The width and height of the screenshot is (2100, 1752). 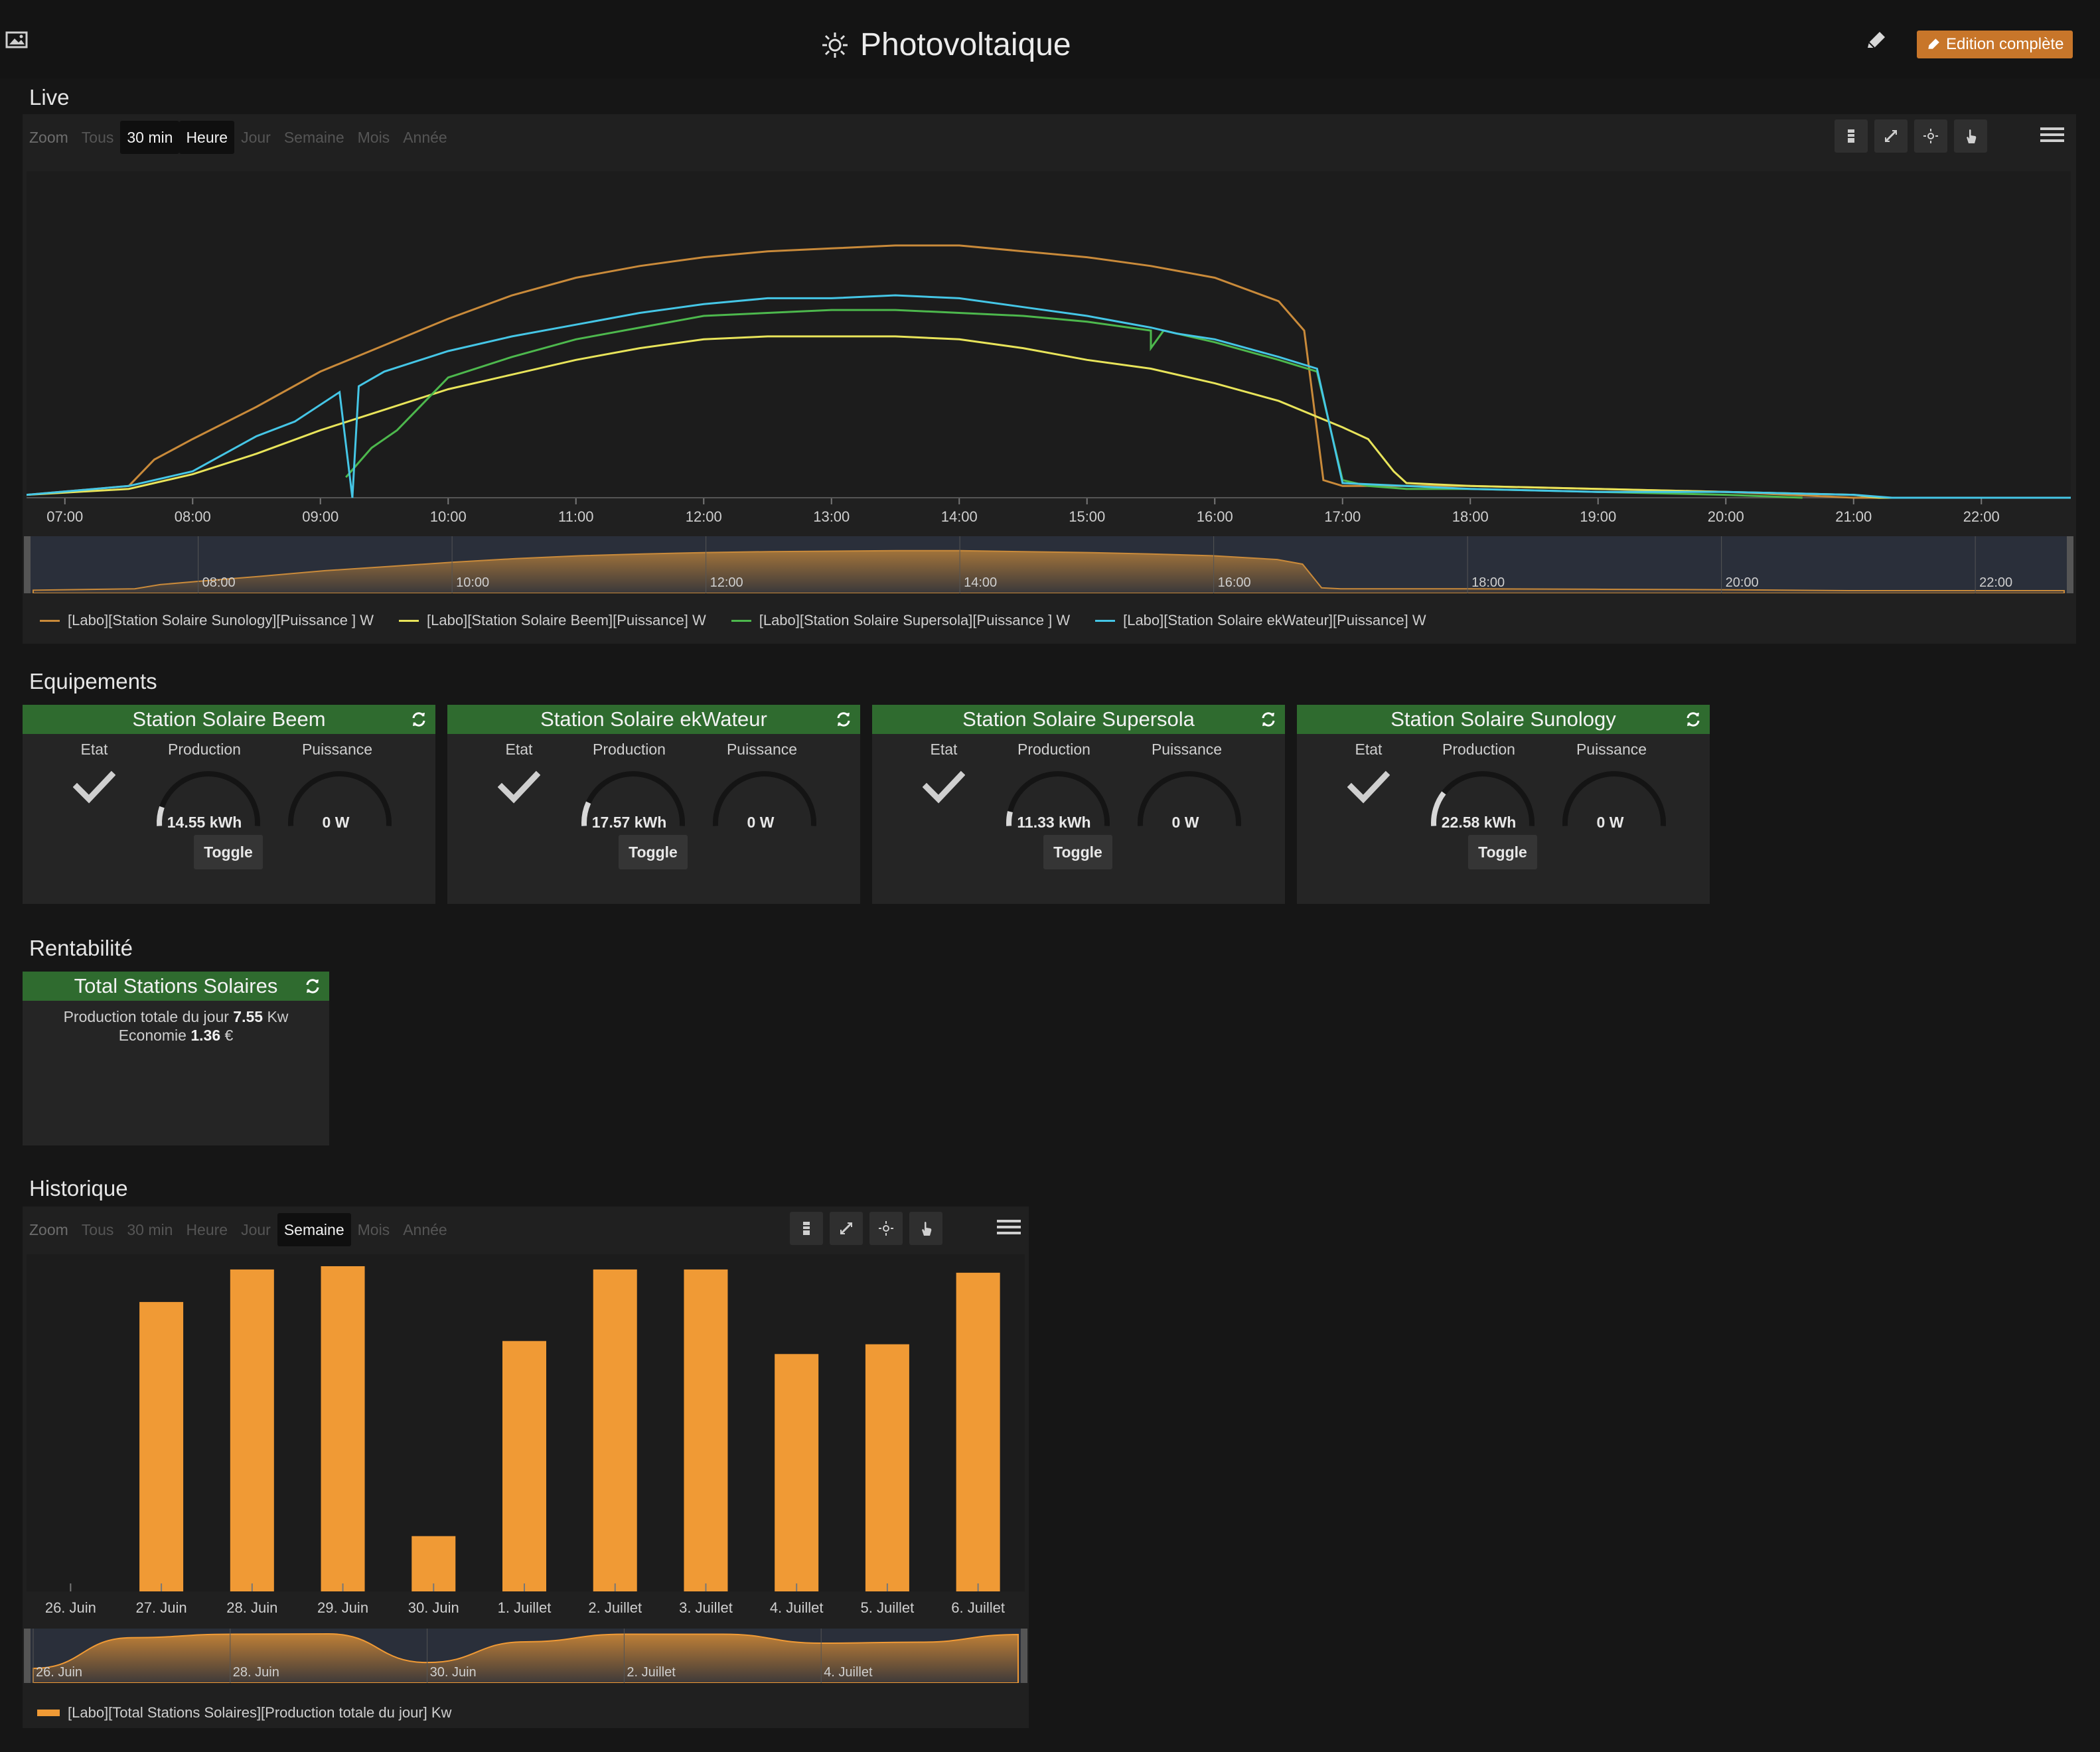 I want to click on legend-swatch, so click(x=1105, y=620).